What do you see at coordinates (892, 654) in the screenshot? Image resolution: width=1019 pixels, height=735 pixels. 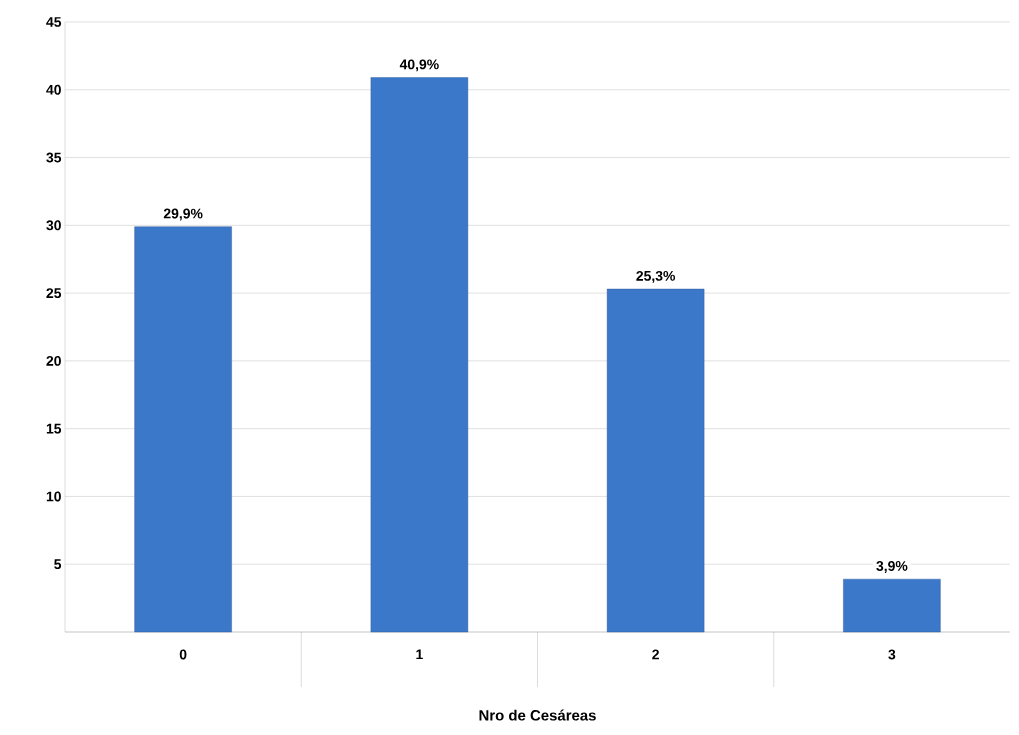 I see `x-tick-label: 3` at bounding box center [892, 654].